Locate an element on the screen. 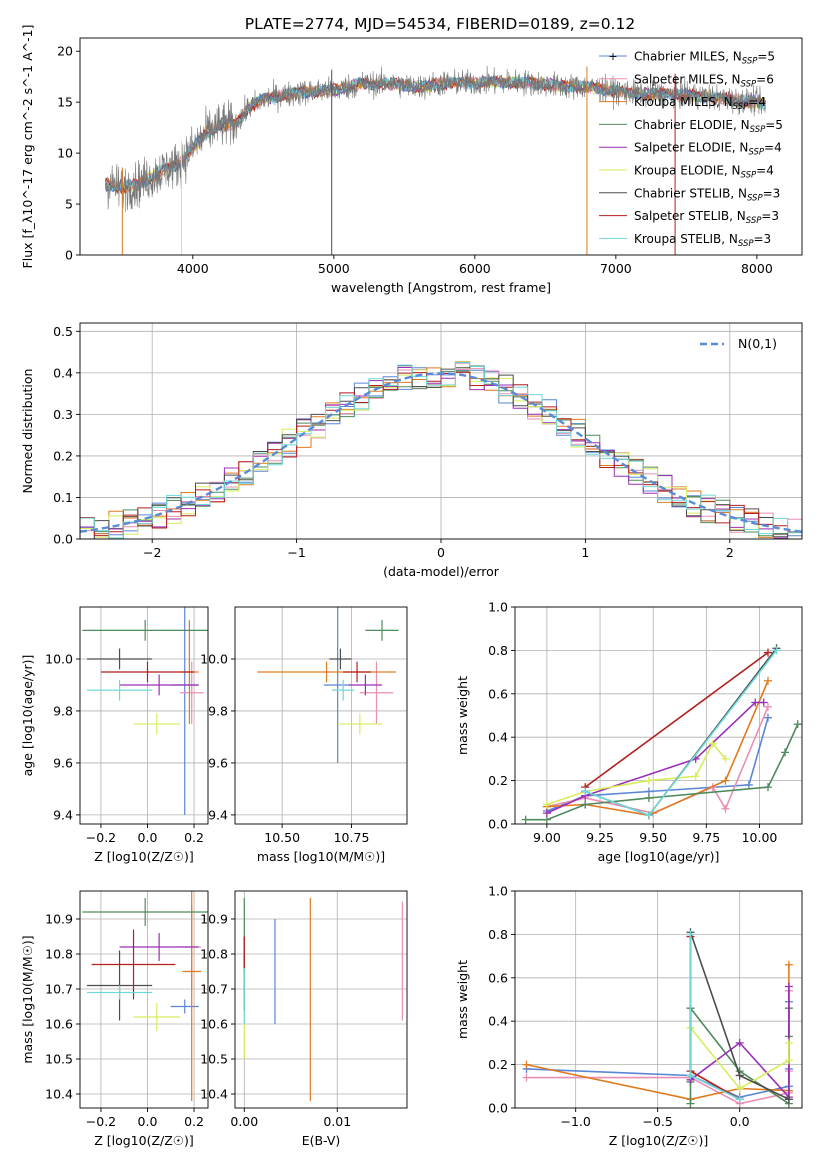 The width and height of the screenshot is (819, 1170). legend-entry: Chabrier ELODIE, NSSP=5 is located at coordinates (708, 126).